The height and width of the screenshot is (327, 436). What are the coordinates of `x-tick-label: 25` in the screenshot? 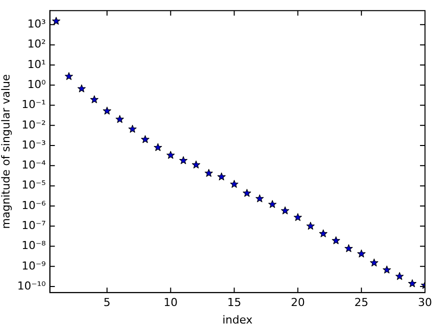 It's located at (361, 303).